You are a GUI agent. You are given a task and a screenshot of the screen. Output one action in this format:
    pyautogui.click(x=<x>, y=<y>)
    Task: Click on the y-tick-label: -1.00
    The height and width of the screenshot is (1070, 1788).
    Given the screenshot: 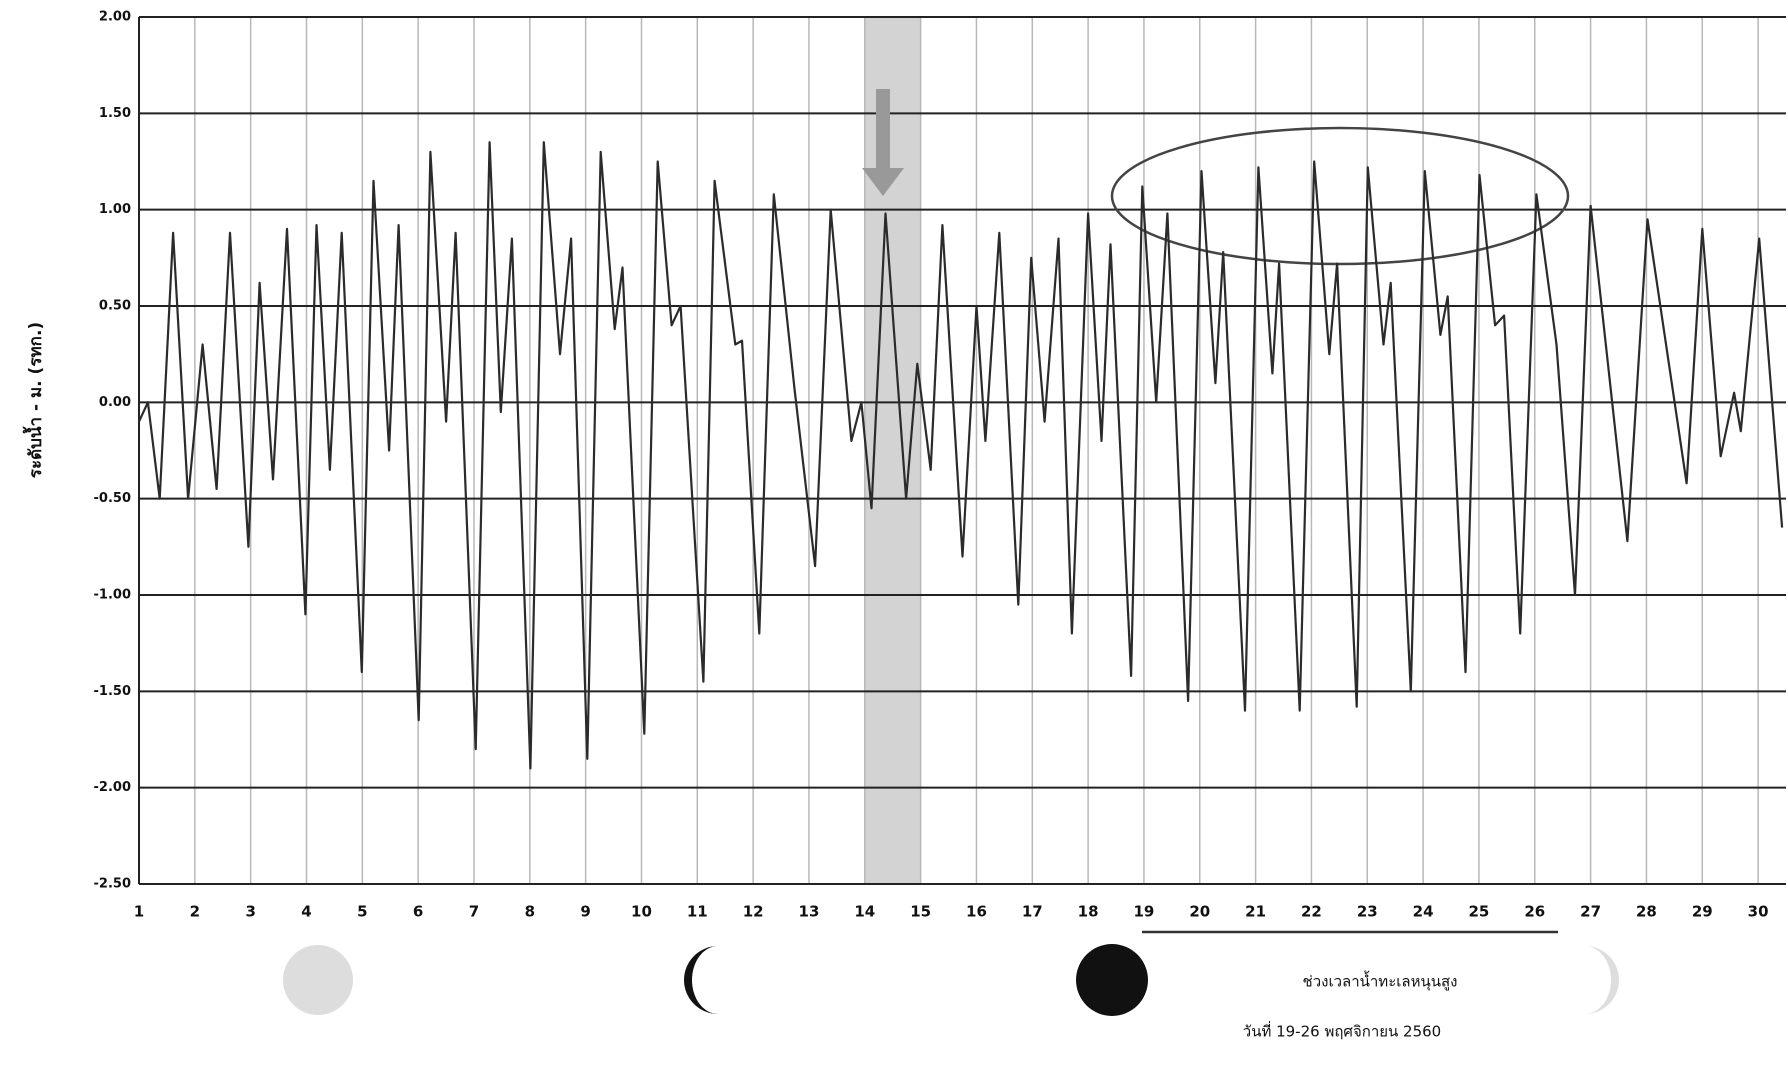 What is the action you would take?
    pyautogui.click(x=112, y=595)
    